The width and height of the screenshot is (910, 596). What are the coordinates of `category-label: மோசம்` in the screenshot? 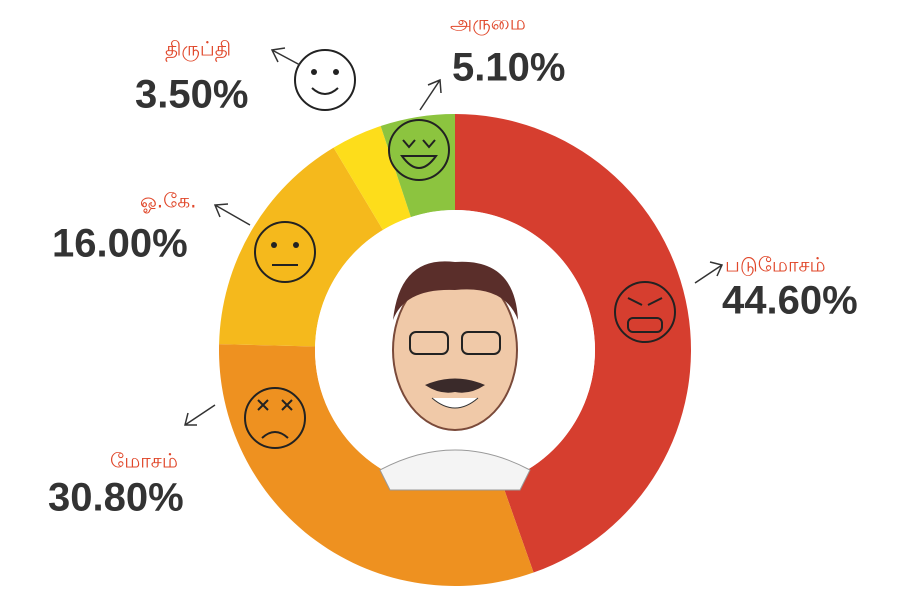 It's located at (144, 461).